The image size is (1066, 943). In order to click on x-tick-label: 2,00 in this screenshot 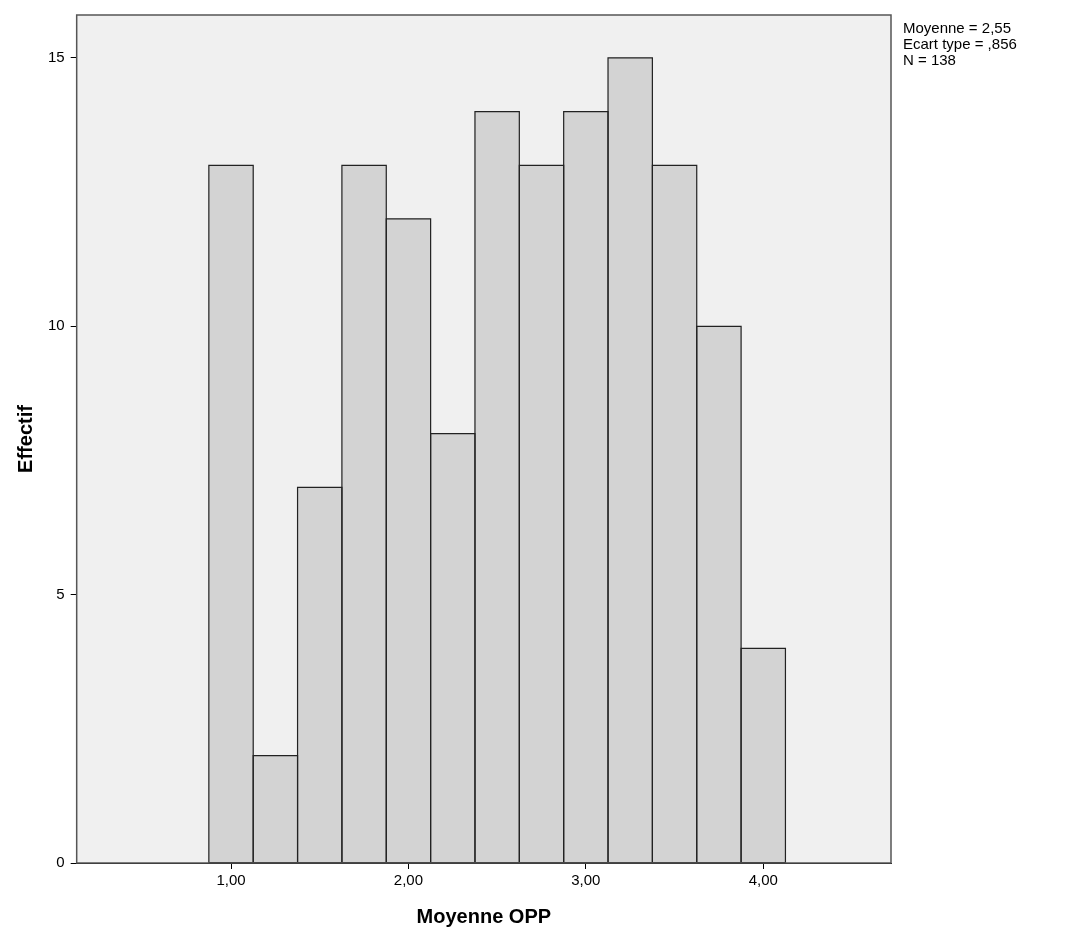, I will do `click(408, 880)`.